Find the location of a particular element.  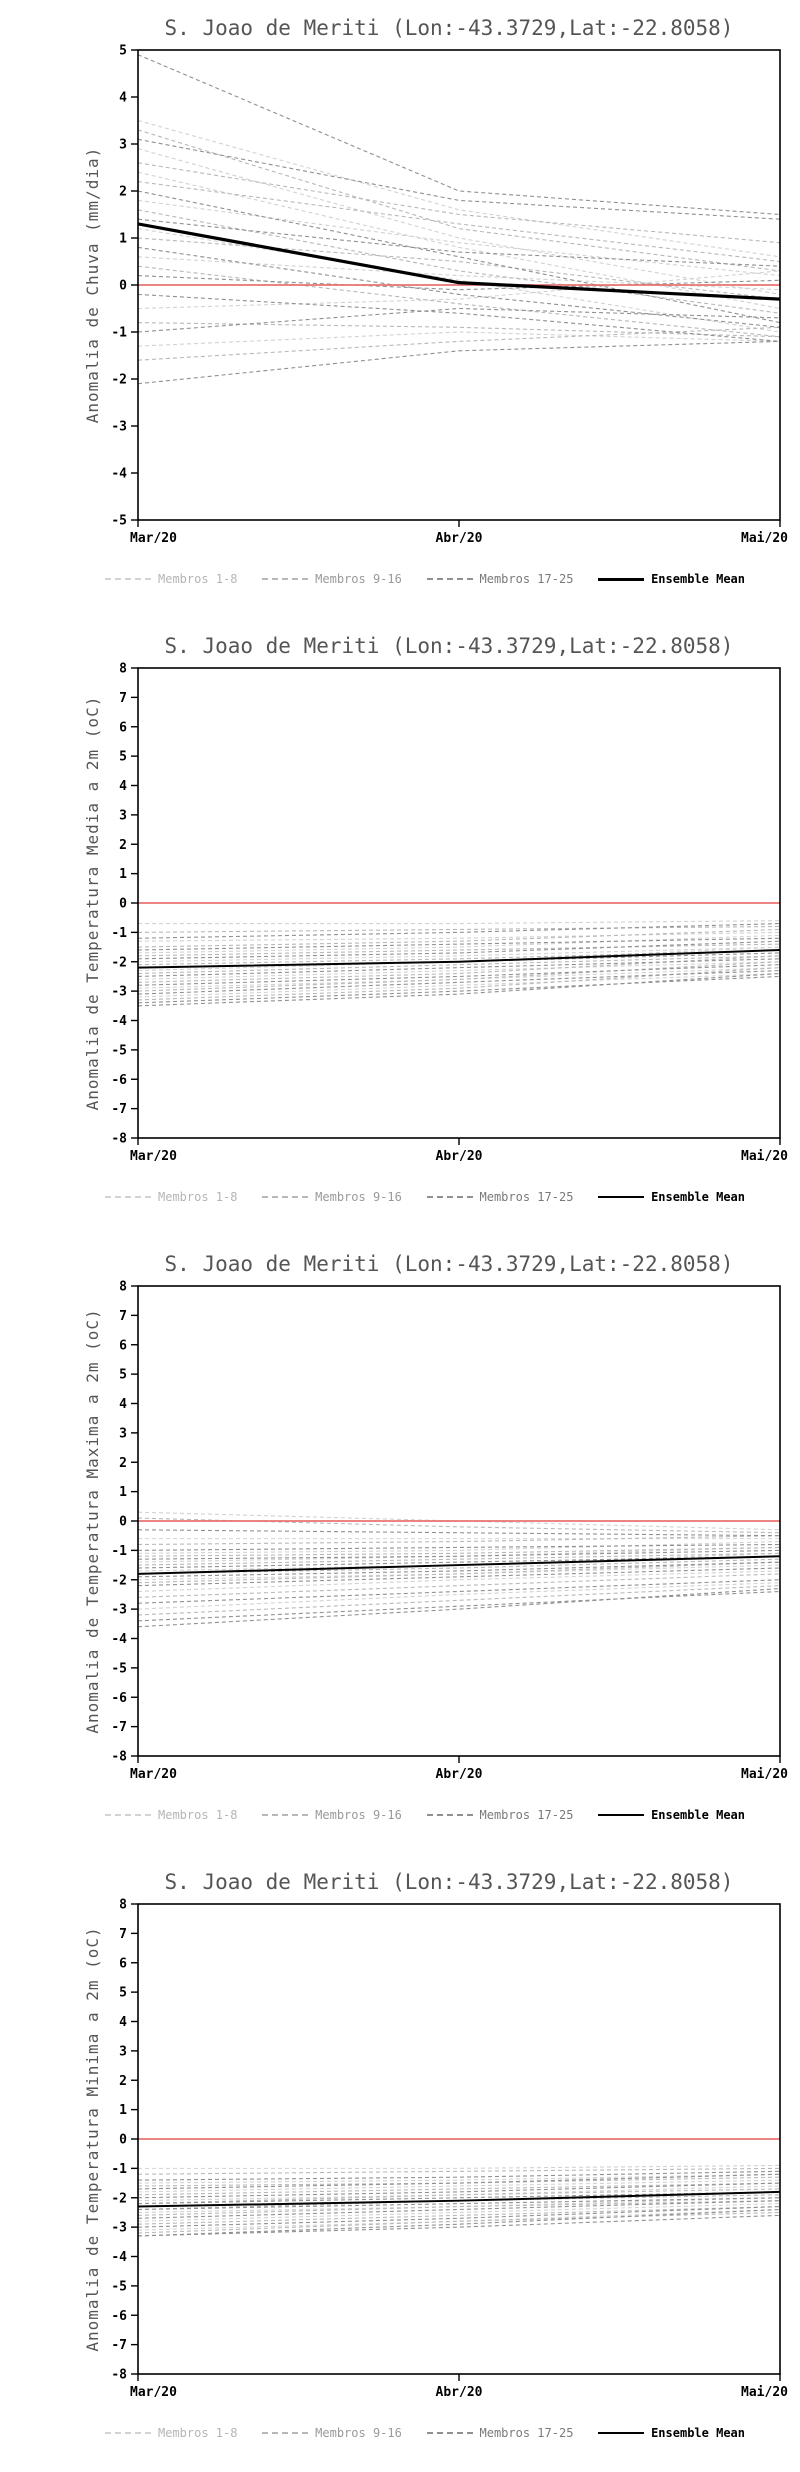

legend-label: Membros 17-25 is located at coordinates (526, 579).